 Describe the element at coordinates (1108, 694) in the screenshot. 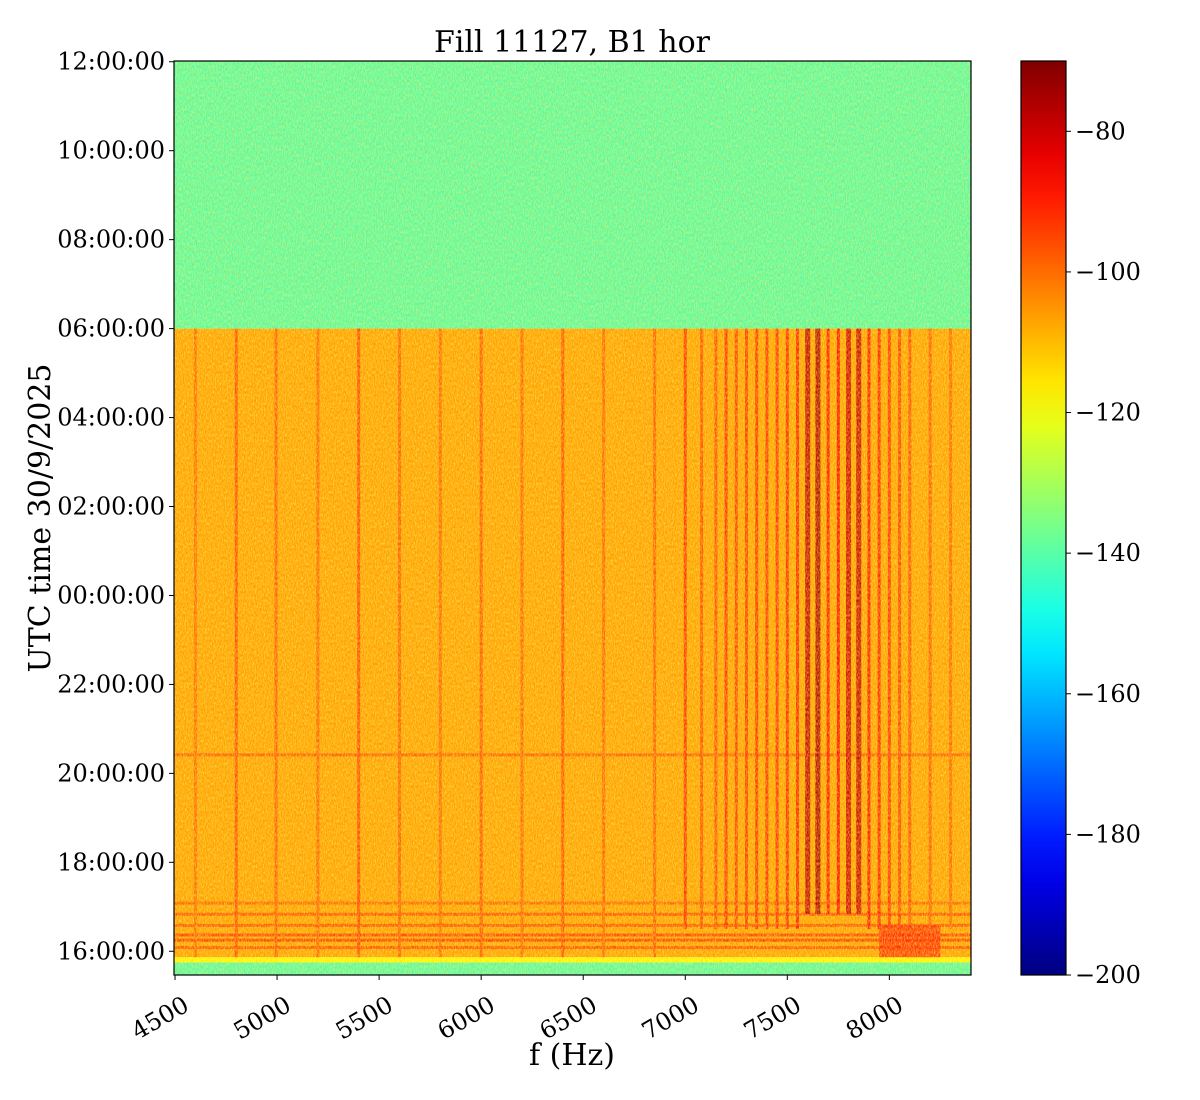

I see `colorbar-tick-label: −160` at that location.